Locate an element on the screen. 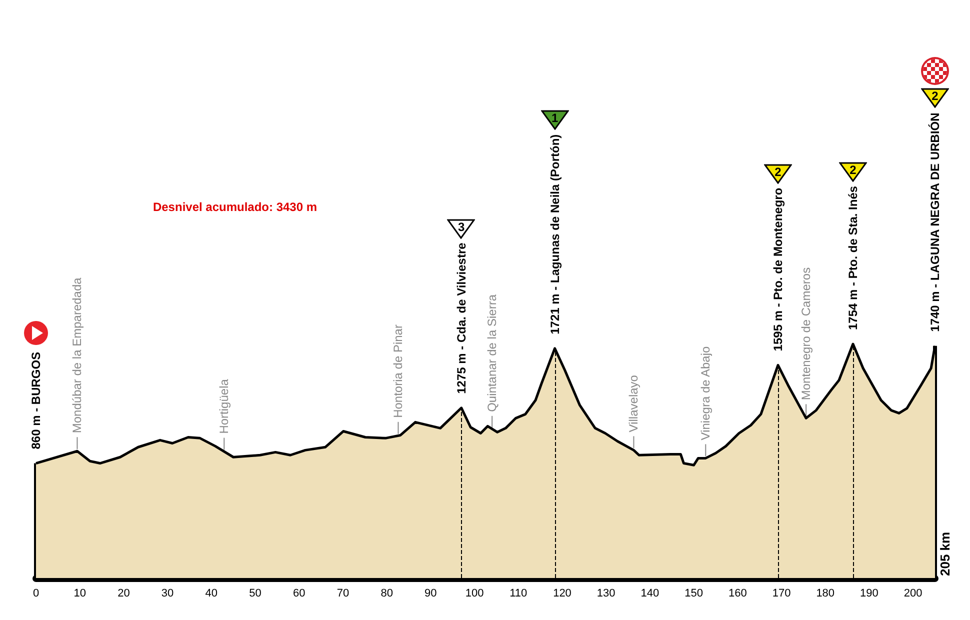 This screenshot has height=620, width=970. x-tick-label: 120 is located at coordinates (562, 594).